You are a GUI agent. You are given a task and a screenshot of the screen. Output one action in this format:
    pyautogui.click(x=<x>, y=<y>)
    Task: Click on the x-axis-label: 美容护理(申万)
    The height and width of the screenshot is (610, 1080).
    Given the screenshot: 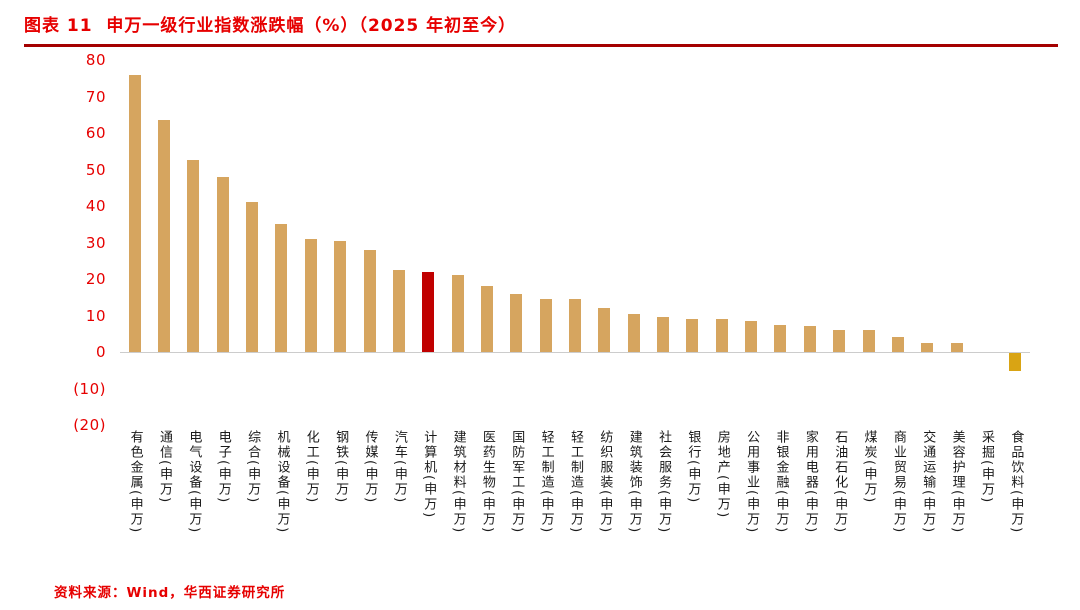 What is the action you would take?
    pyautogui.click(x=957, y=482)
    